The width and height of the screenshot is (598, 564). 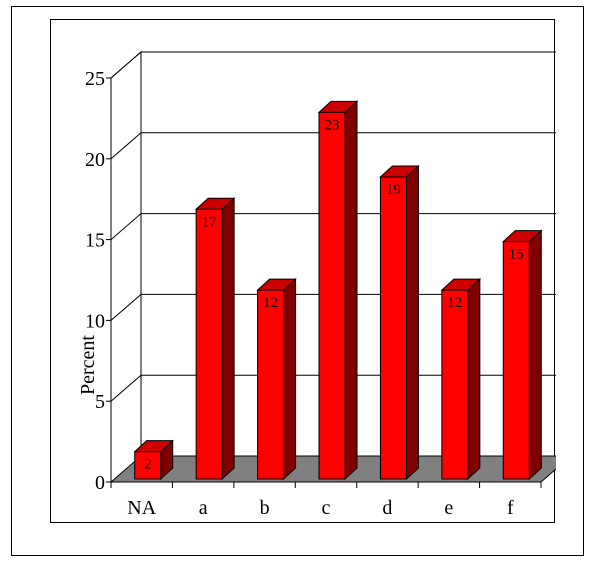 I want to click on x-tick-label: a, so click(x=203, y=508).